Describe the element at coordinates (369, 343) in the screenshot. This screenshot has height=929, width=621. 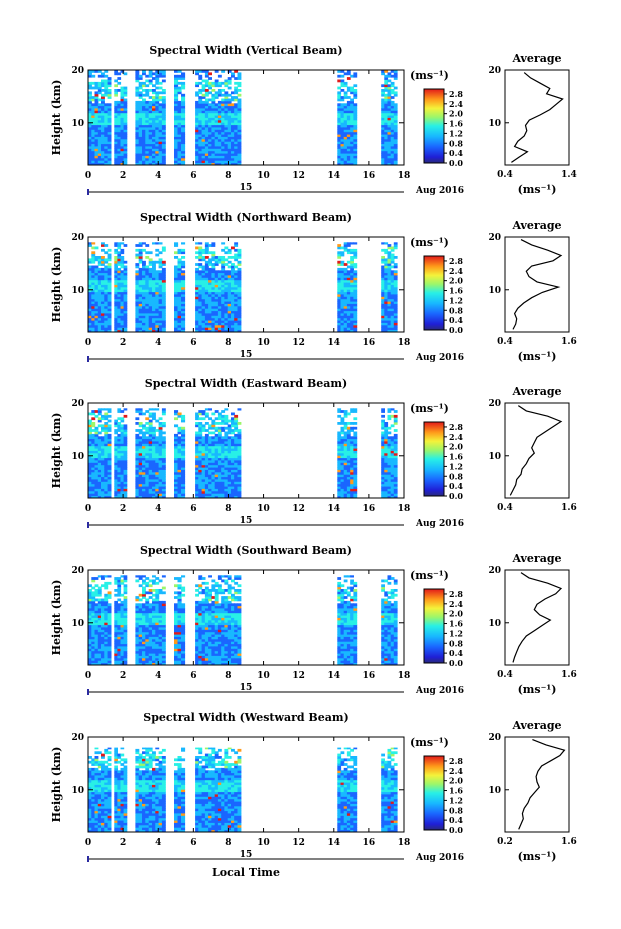
I see `x-tick-label: 16` at that location.